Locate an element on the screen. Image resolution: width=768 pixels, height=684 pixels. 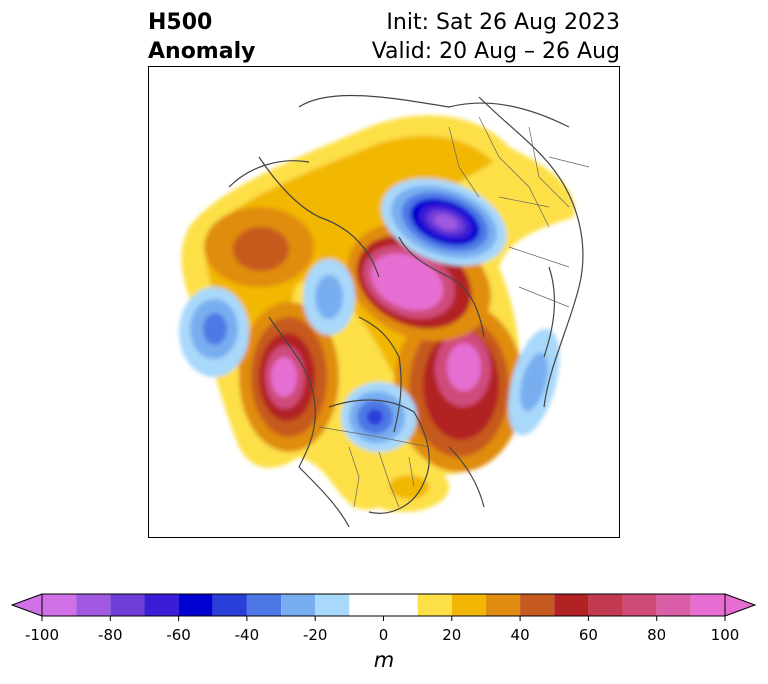
southern-us-ridge-inner is located at coordinates (409, 487).